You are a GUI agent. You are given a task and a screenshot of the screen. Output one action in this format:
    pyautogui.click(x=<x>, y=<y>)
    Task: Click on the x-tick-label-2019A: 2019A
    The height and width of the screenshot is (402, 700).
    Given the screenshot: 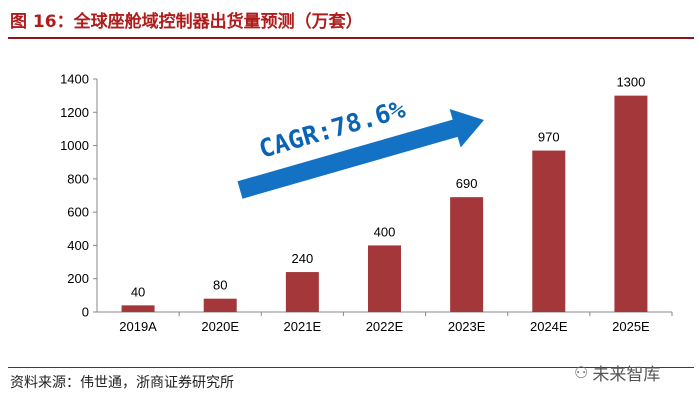 What is the action you would take?
    pyautogui.click(x=138, y=326)
    